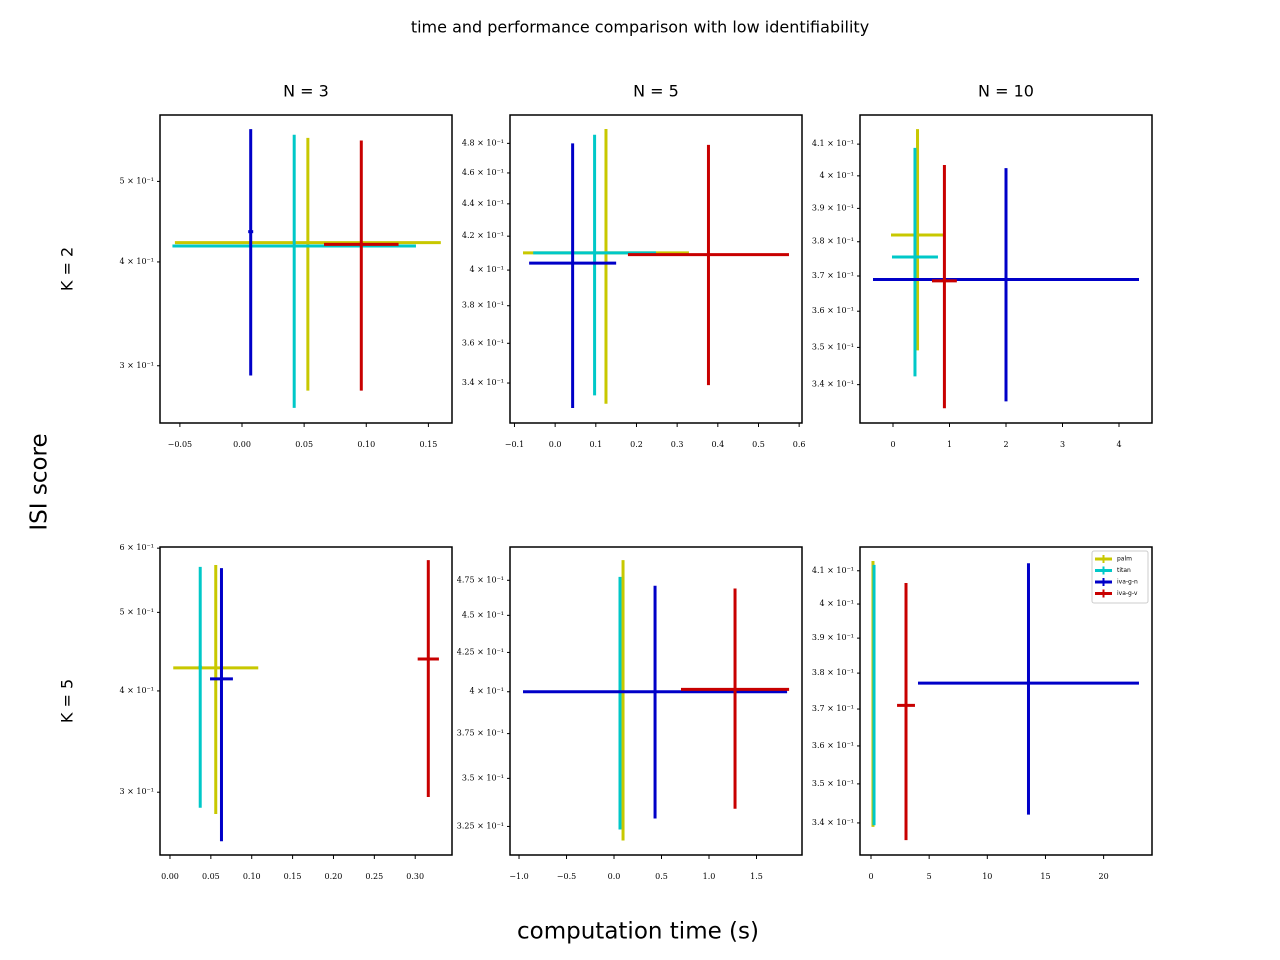 The height and width of the screenshot is (960, 1280). Describe the element at coordinates (1045, 876) in the screenshot. I see `x-tick-label: 15` at that location.